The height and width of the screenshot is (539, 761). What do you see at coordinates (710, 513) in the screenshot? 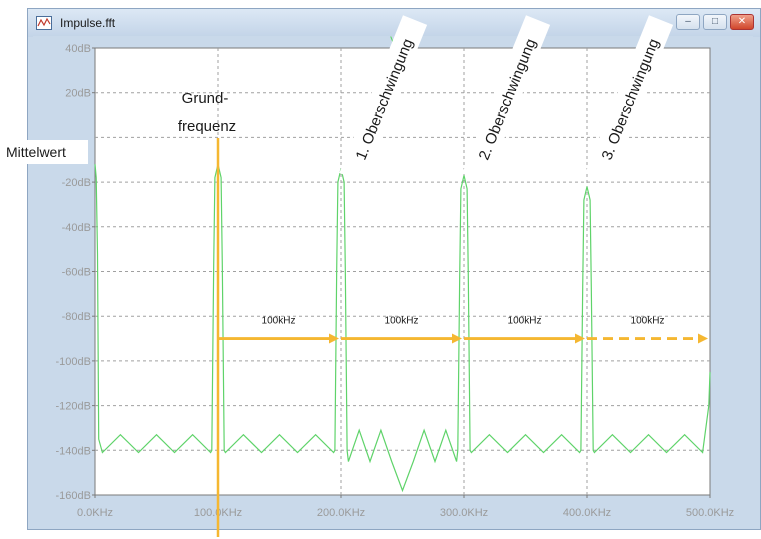
I see `x-tick-label: 500.0KHz` at bounding box center [710, 513].